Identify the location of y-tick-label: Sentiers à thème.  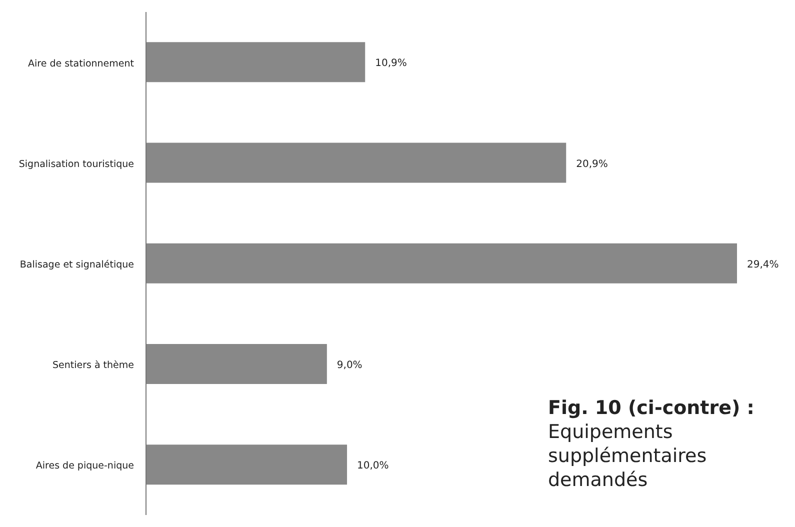
(93, 366).